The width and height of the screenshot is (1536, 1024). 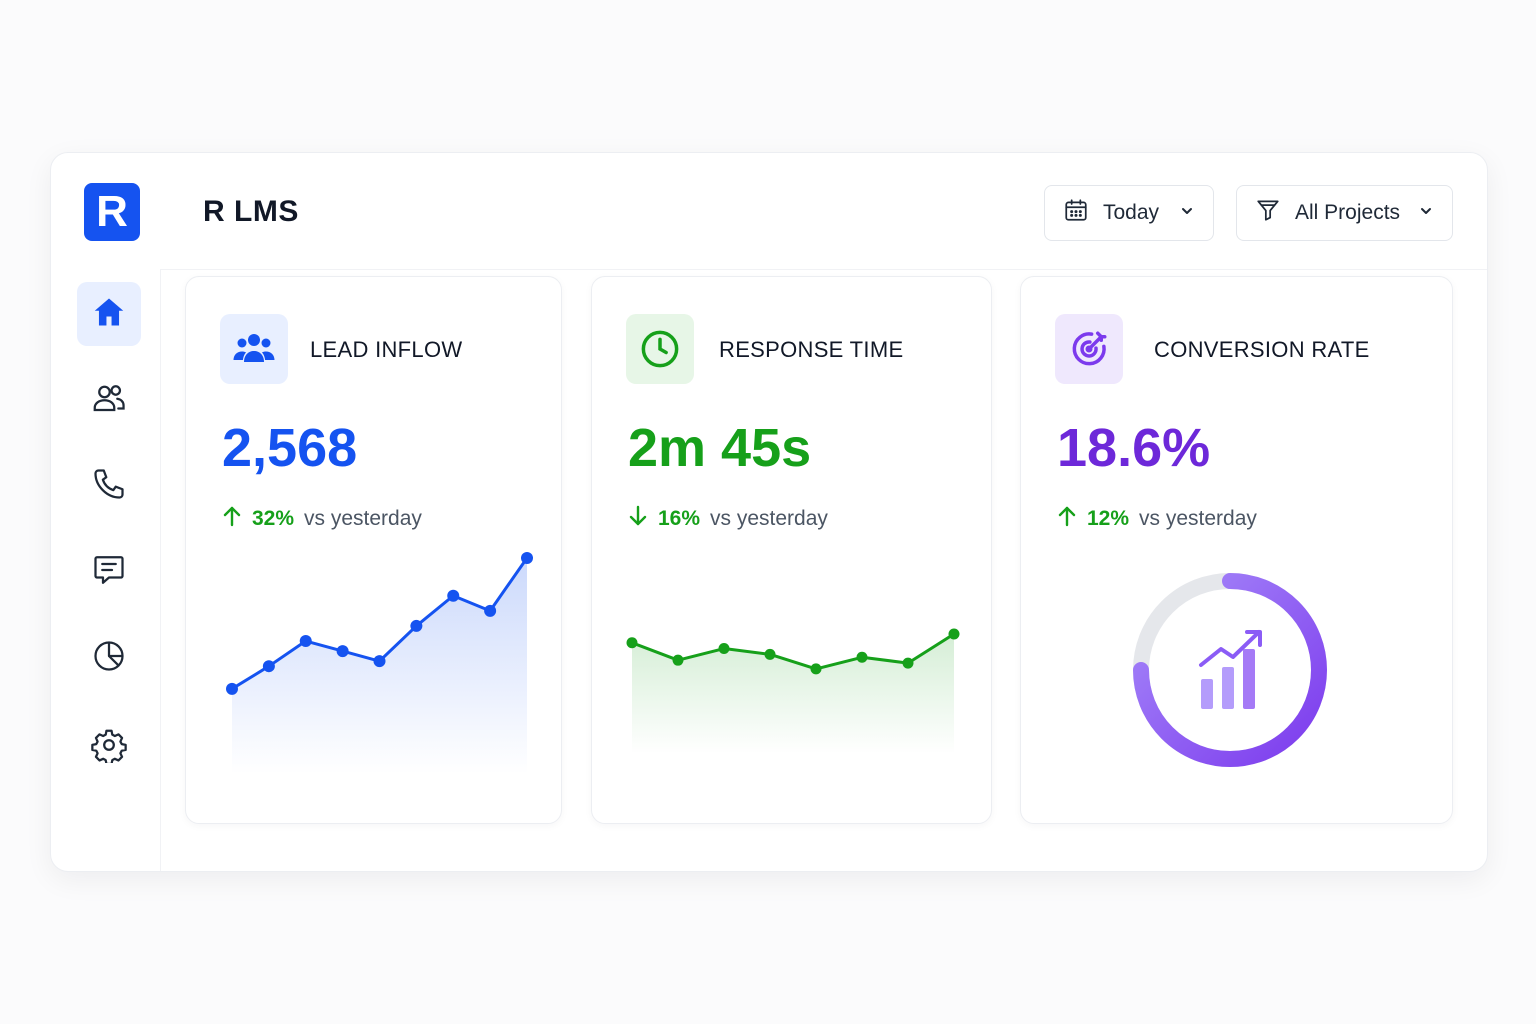 I want to click on sidebar-item-home, so click(x=109, y=314).